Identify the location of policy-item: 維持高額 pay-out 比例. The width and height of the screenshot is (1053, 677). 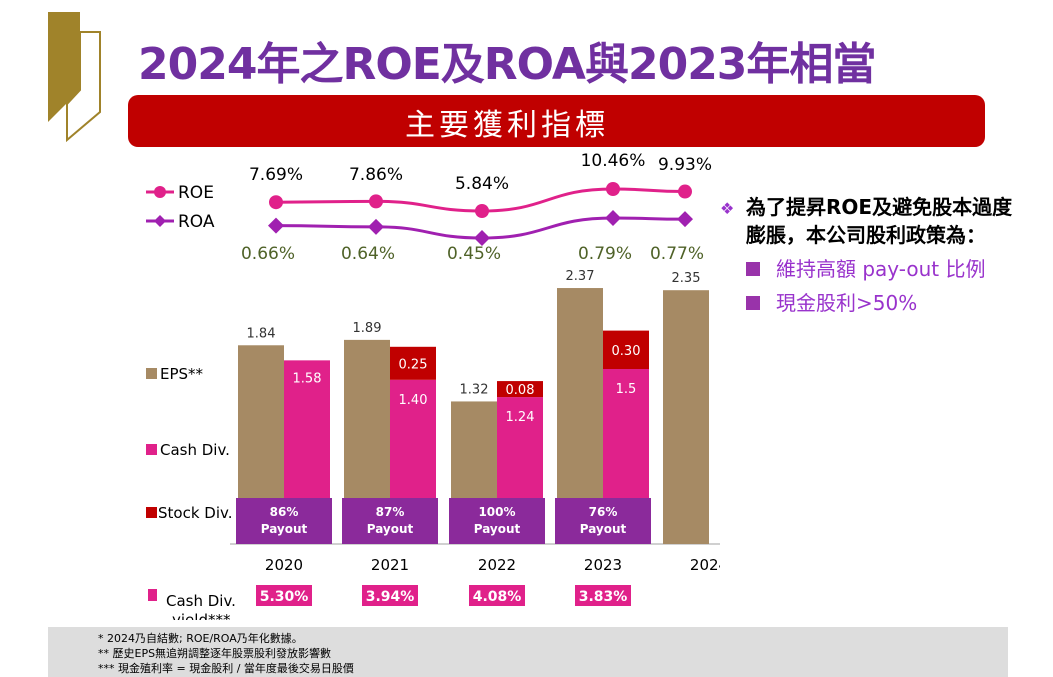
(883, 269).